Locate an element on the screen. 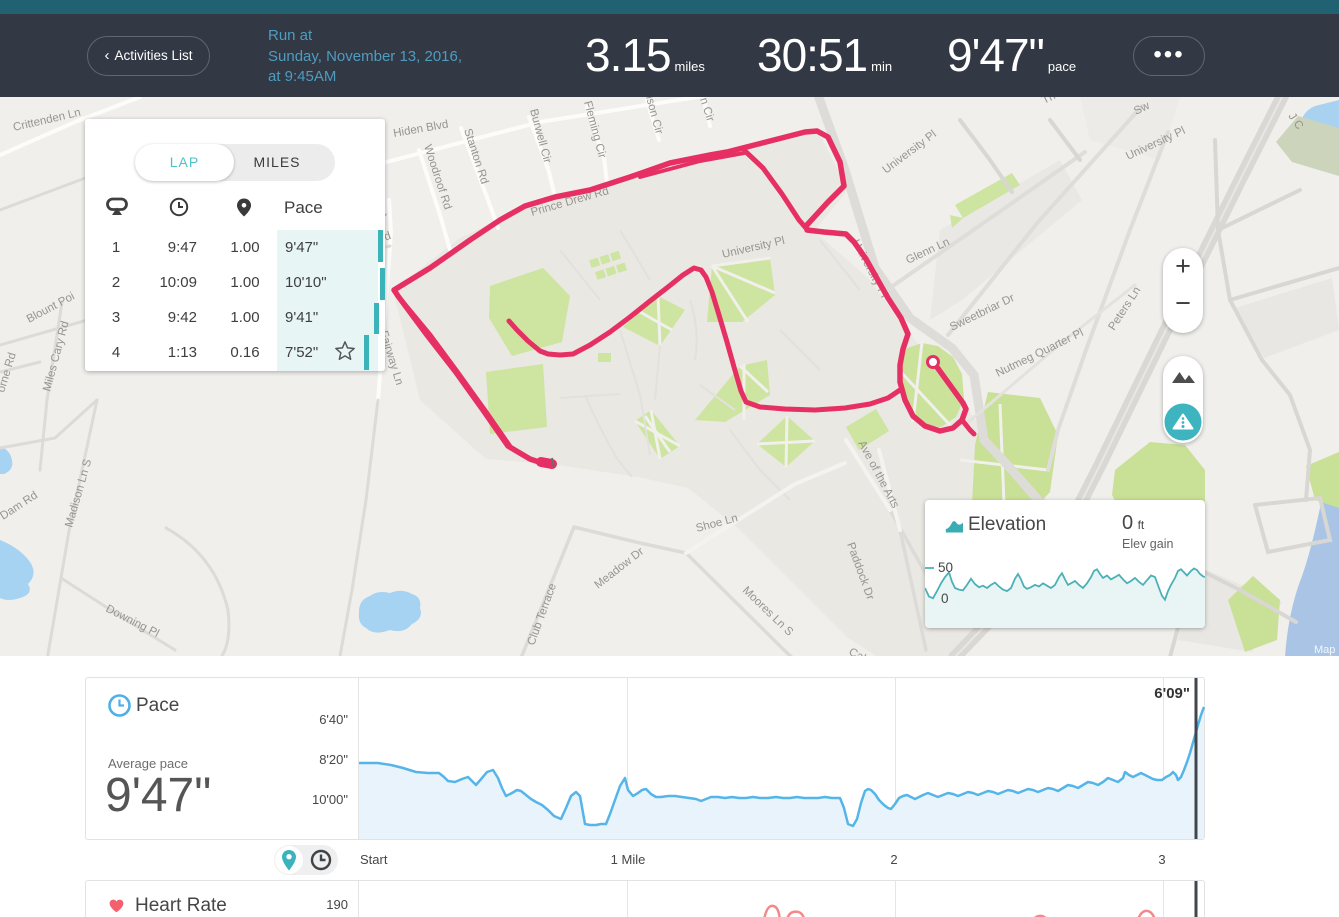  svg-text: 6'09" is located at coordinates (1172, 693).